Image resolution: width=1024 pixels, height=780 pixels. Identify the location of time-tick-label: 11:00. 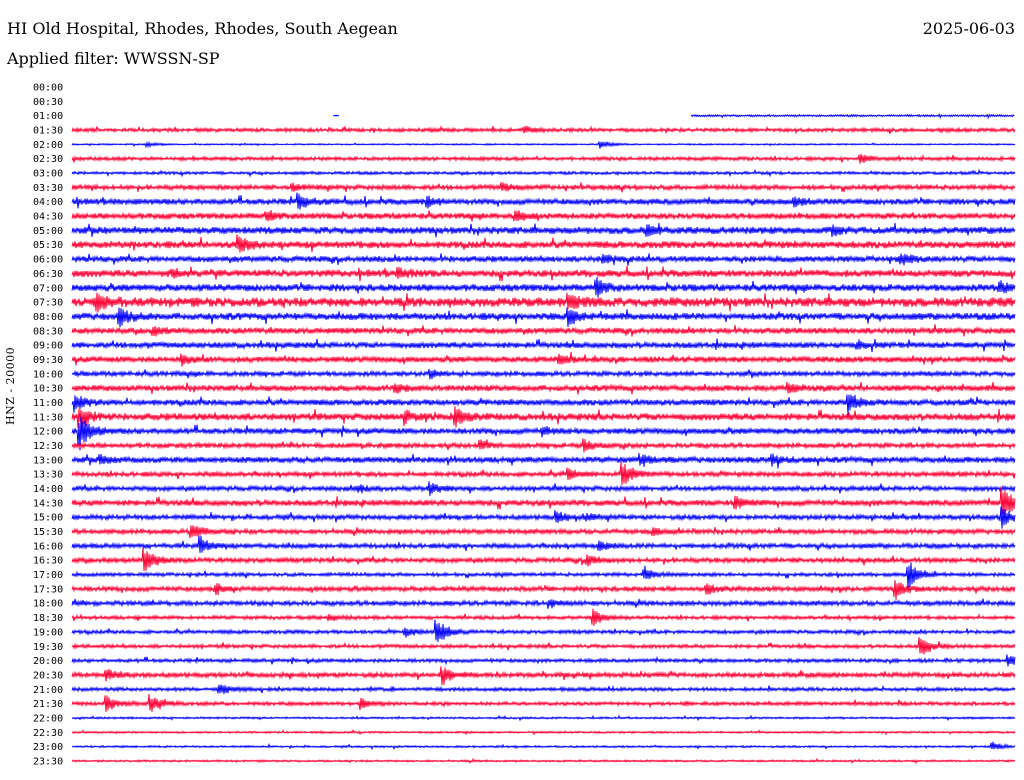
(48, 403).